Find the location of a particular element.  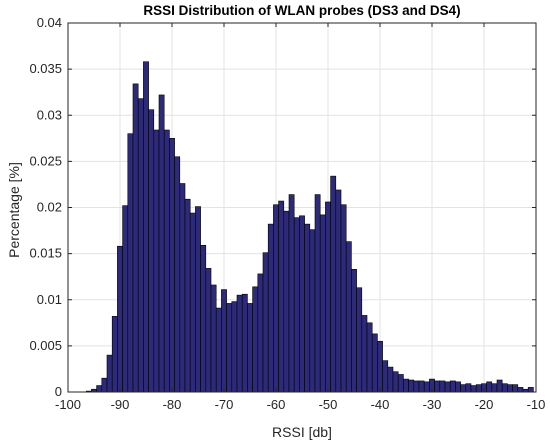

y-tick-label: 0.035 is located at coordinates (45, 68).